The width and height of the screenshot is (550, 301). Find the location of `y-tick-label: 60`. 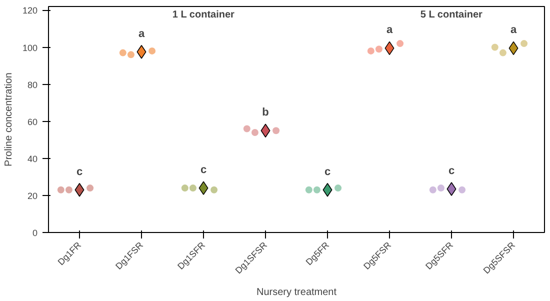

y-tick-label: 60 is located at coordinates (32, 121).